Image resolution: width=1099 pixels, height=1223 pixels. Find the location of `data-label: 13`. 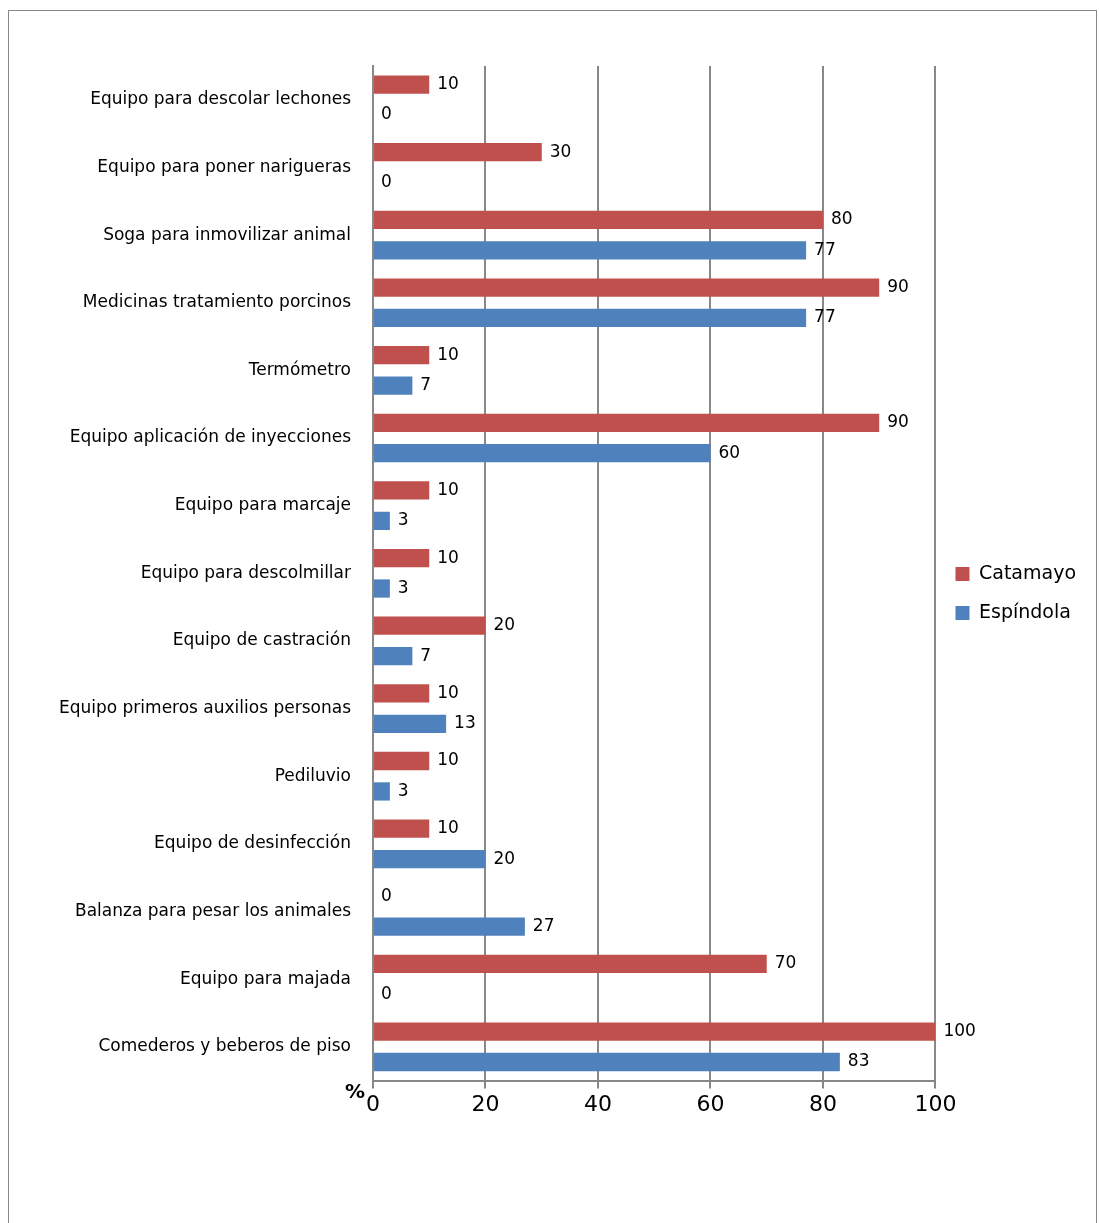

data-label: 13 is located at coordinates (465, 722).